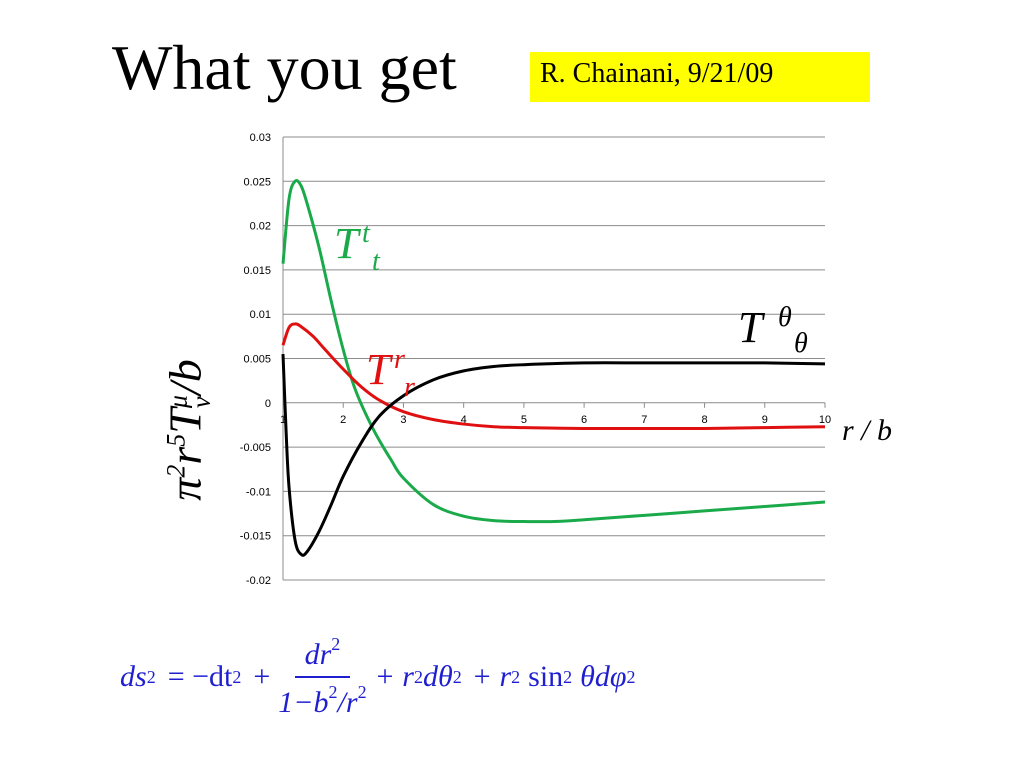  What do you see at coordinates (825, 420) in the screenshot?
I see `x-tick-label: 10` at bounding box center [825, 420].